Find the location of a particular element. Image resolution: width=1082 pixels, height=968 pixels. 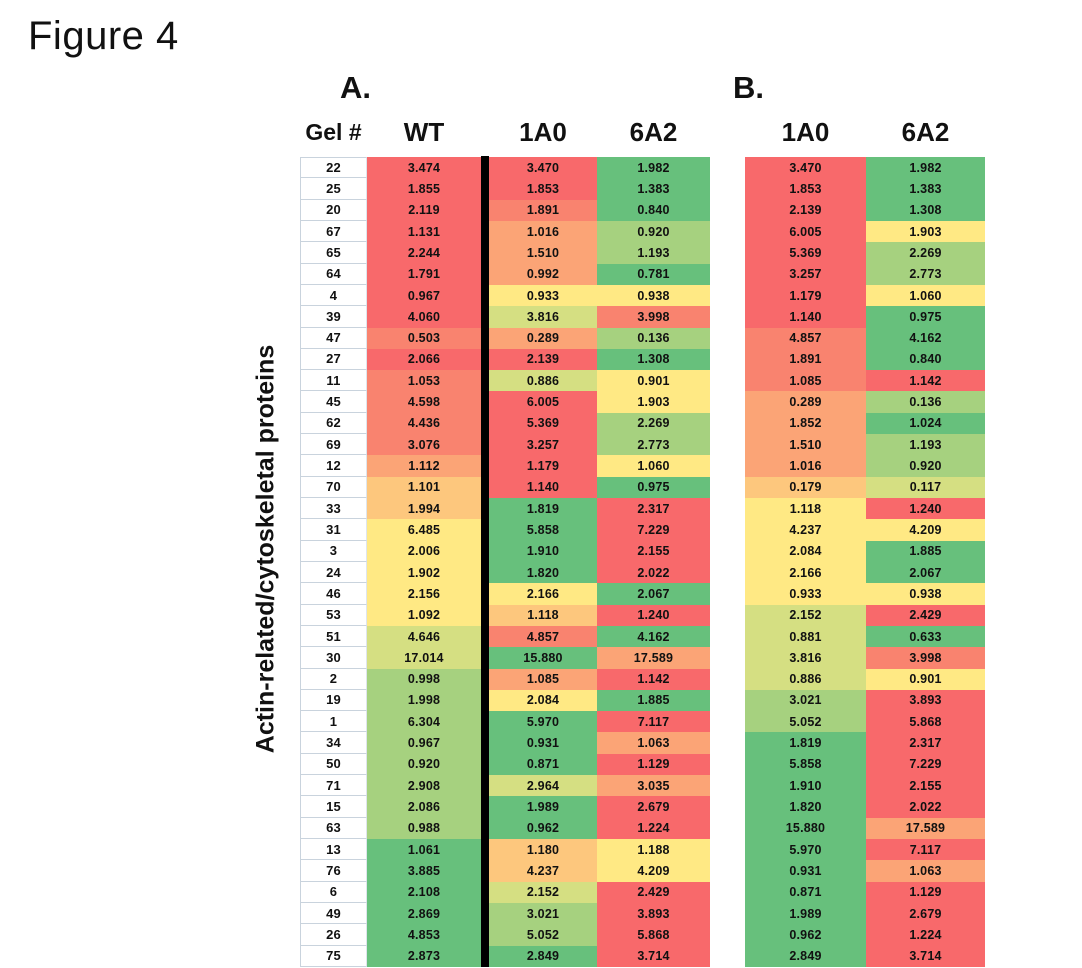

heatmap-cell: 3.474 is located at coordinates (424, 168).